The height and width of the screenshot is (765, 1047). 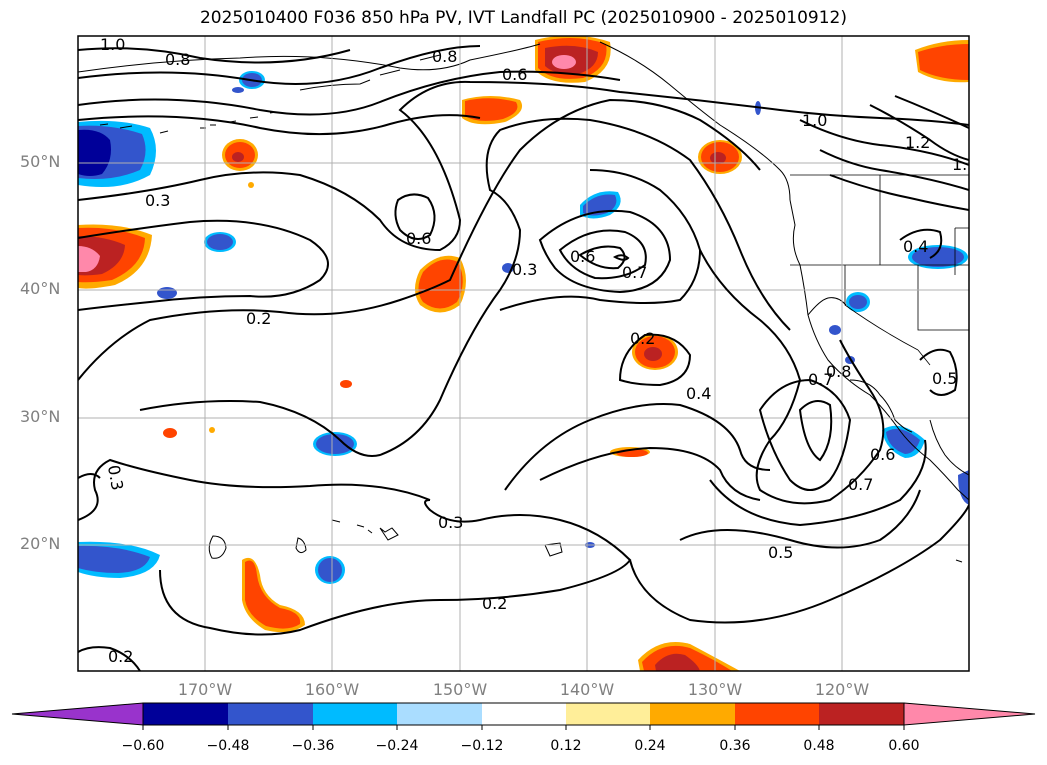 I want to click on colorbar-tick: 0.24, so click(x=650, y=746).